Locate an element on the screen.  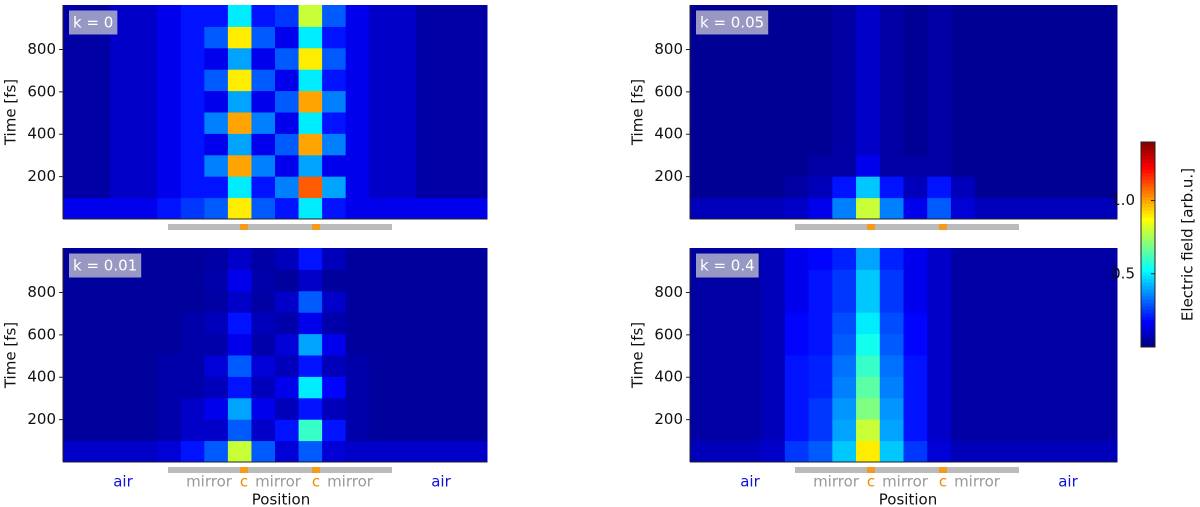
y-tick-label: 200 is located at coordinates (41, 176).